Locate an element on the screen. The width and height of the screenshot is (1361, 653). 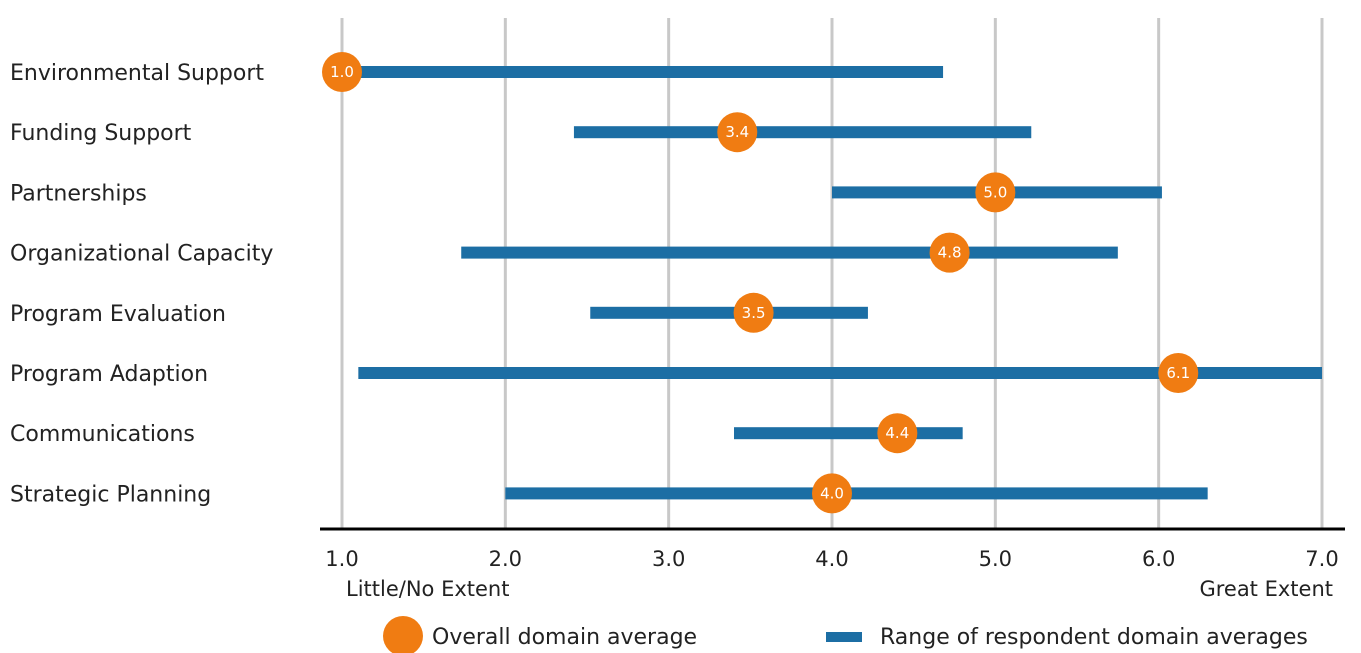
x-tick-labels: 1.0 2.0 3.0 4.0 5.0 6.0 7.0 is located at coordinates (831, 559).